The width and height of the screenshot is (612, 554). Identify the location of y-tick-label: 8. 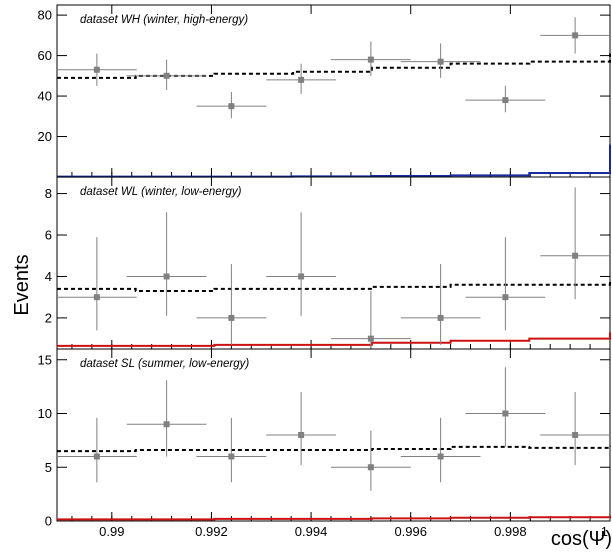
(48, 193).